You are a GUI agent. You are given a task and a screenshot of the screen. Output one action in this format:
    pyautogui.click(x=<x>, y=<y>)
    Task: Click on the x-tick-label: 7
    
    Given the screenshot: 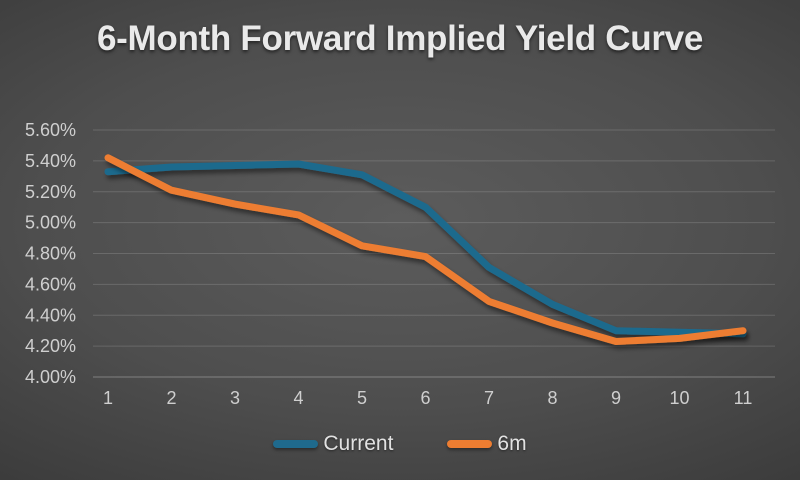 What is the action you would take?
    pyautogui.click(x=489, y=398)
    